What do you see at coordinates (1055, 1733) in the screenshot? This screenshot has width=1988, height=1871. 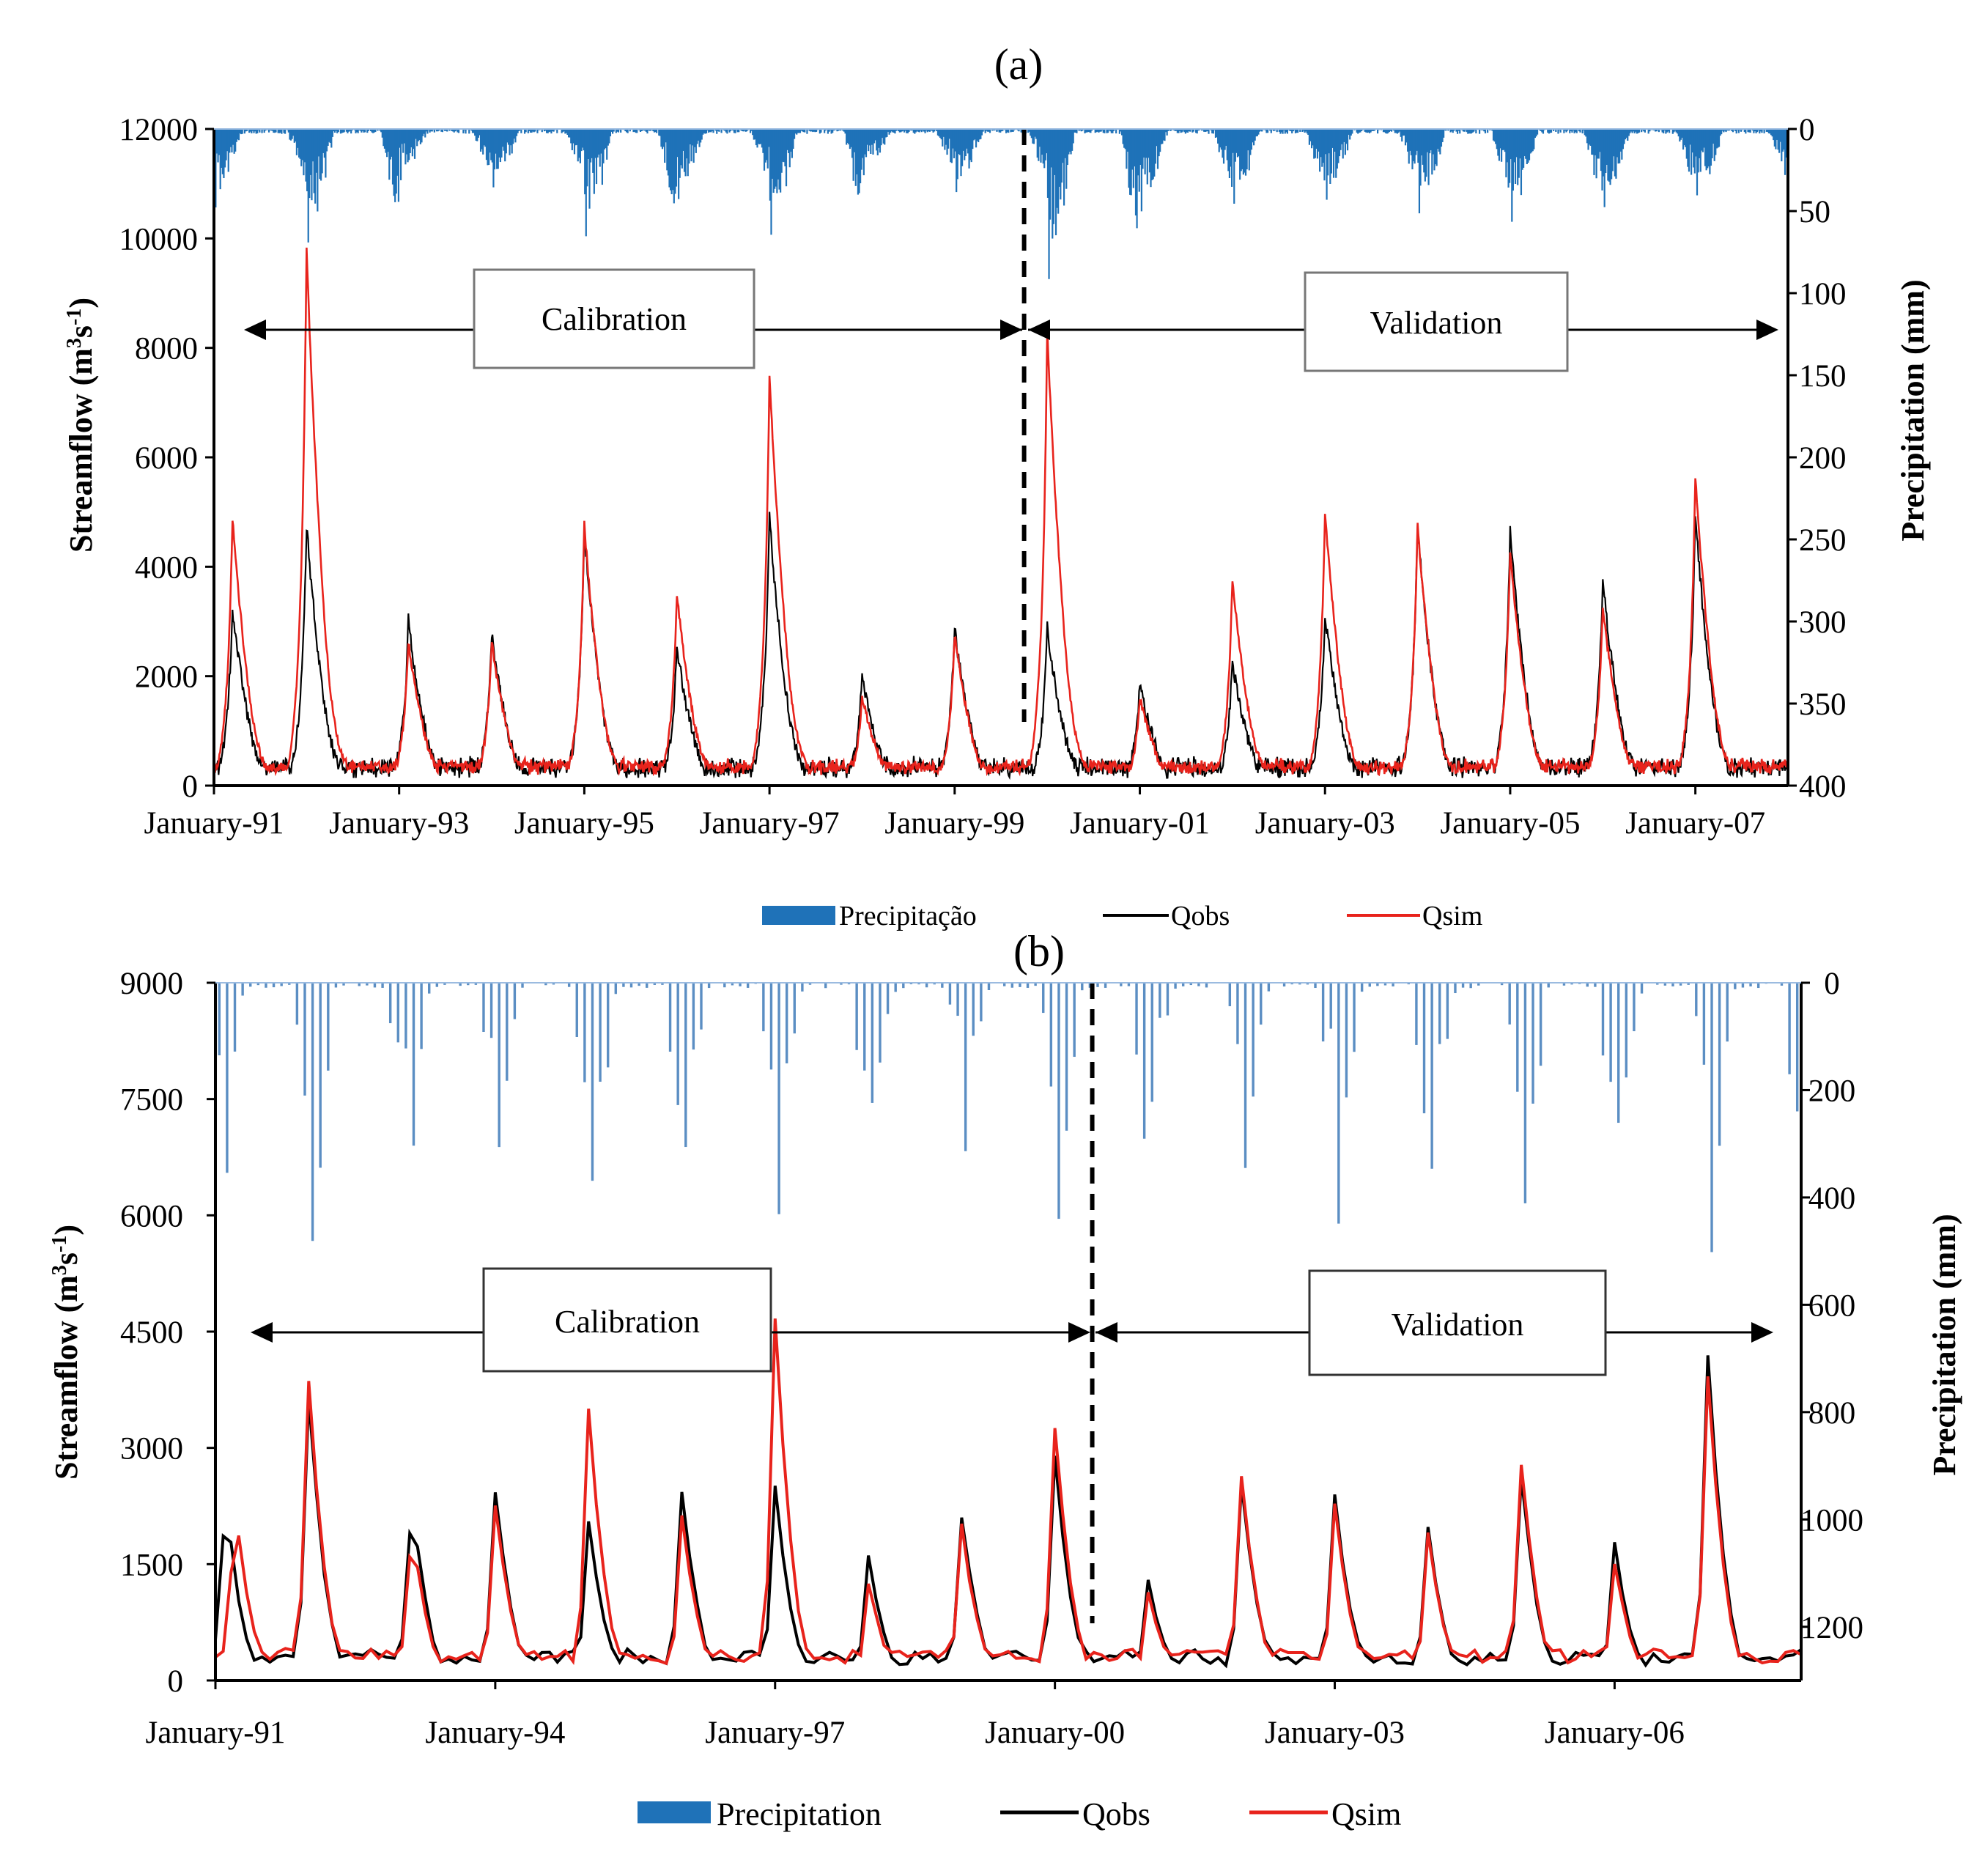 I see `x-tick-label: January-00` at bounding box center [1055, 1733].